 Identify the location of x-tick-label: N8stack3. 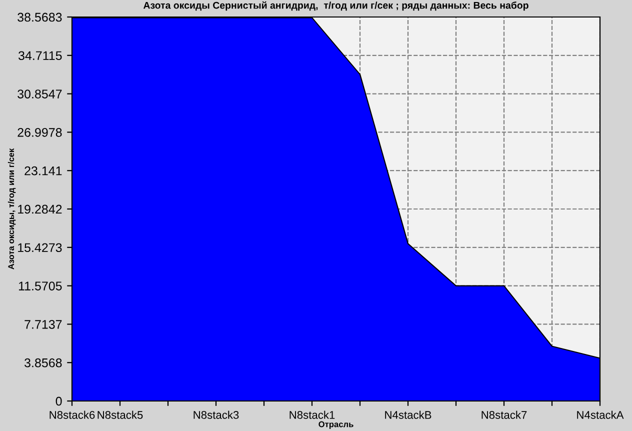
(216, 414).